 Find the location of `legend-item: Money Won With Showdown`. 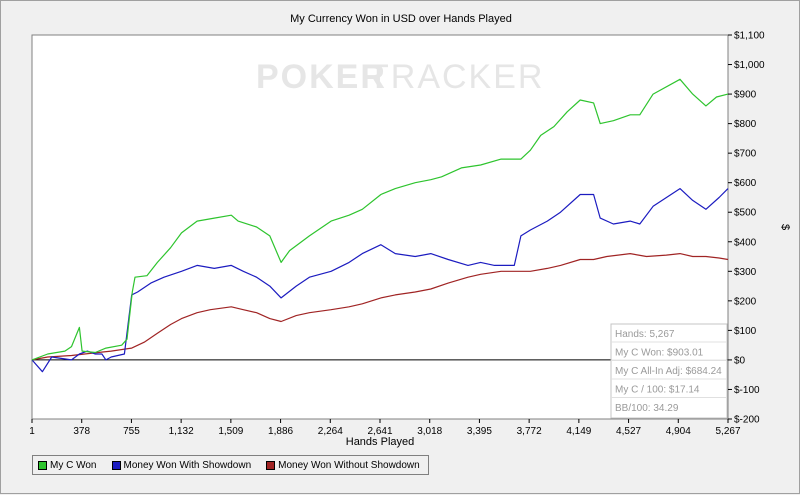

legend-item: Money Won With Showdown is located at coordinates (181, 465).